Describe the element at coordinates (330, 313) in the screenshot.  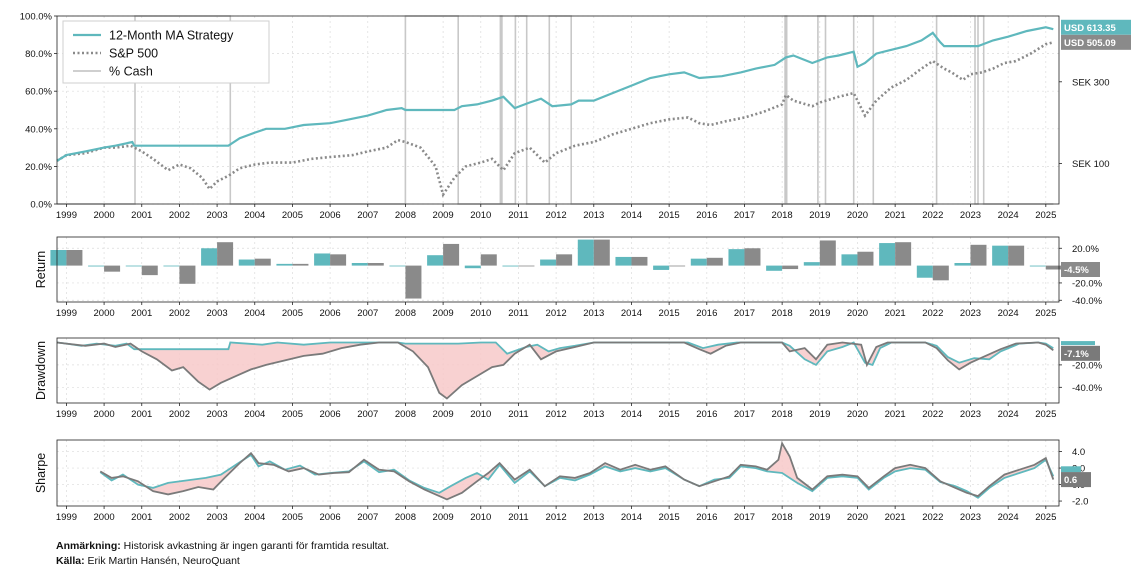
I see `x-tick-label: 2006` at that location.